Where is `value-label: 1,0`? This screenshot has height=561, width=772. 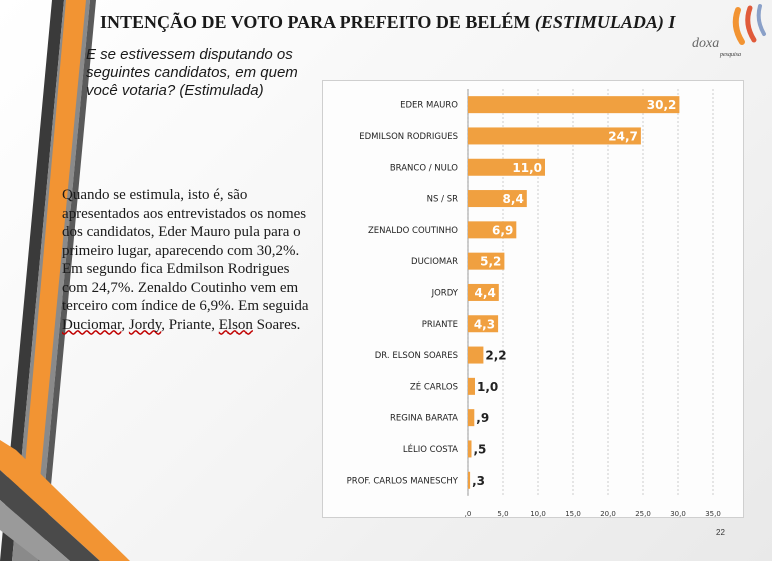
value-label: 1,0 is located at coordinates (487, 387).